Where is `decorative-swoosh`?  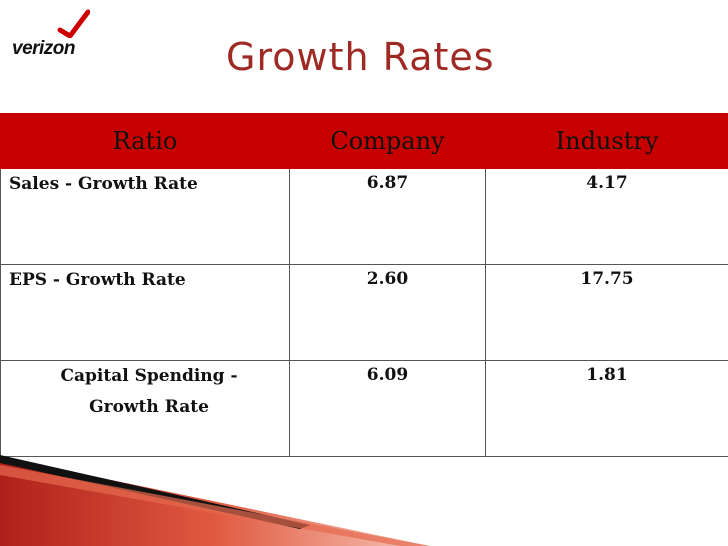
decorative-swoosh is located at coordinates (215, 500).